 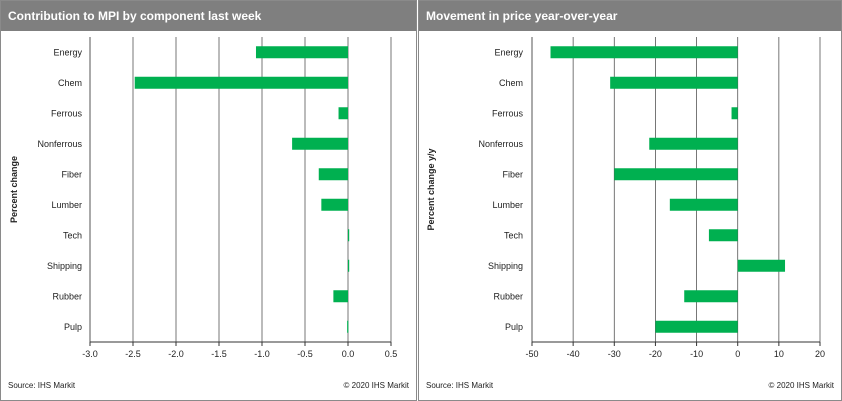 I want to click on x-tick-label: 0.5, so click(x=391, y=354).